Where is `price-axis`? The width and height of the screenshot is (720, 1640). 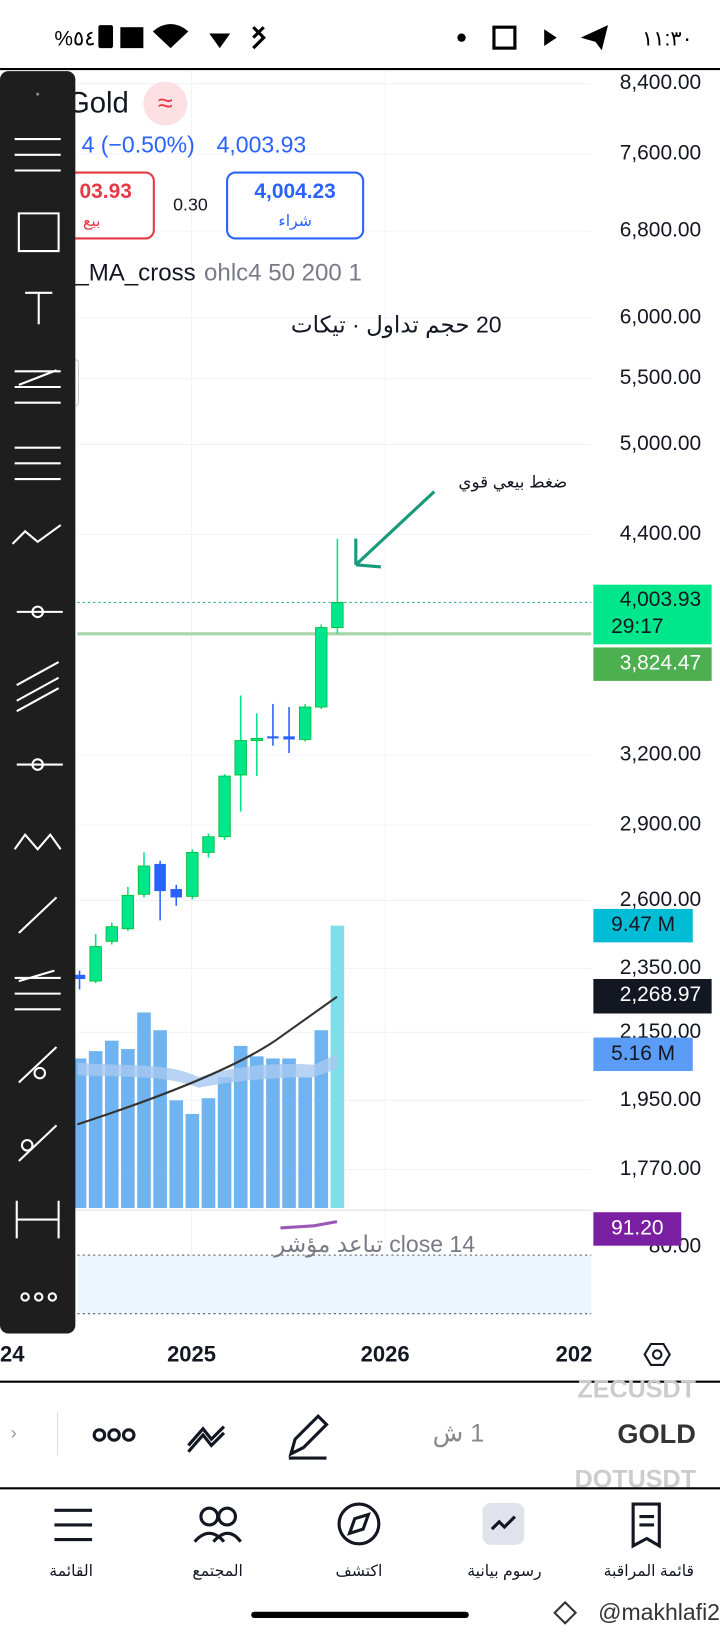 price-axis is located at coordinates (656, 725).